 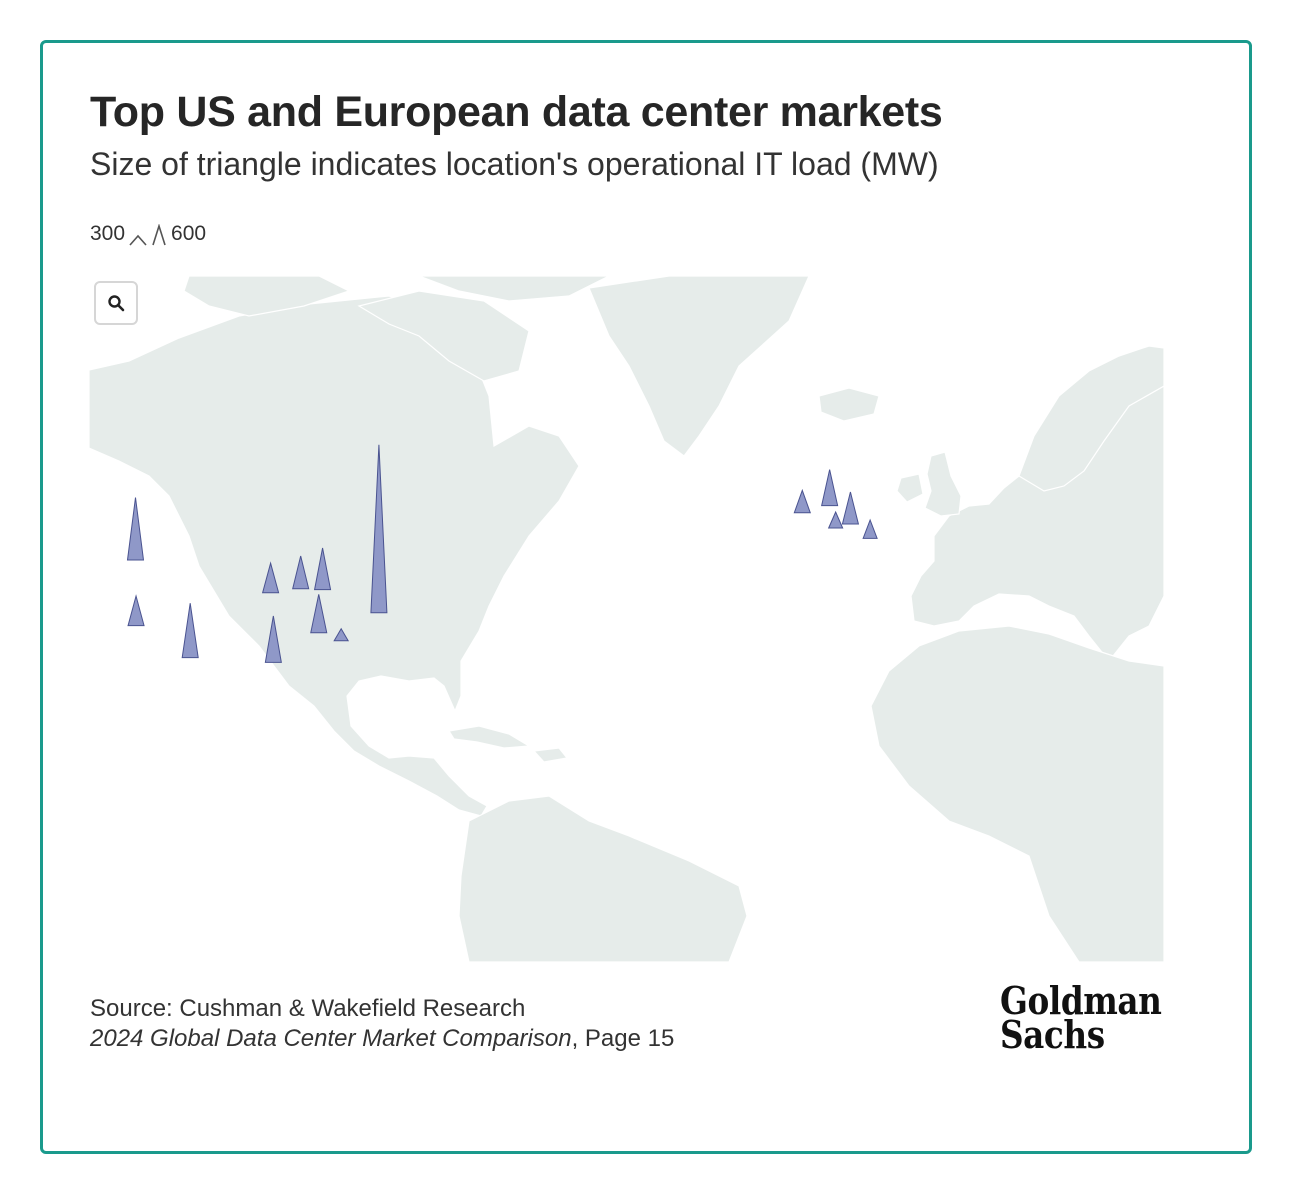 I want to click on chart-title: Top US and European data center markets, so click(x=516, y=112).